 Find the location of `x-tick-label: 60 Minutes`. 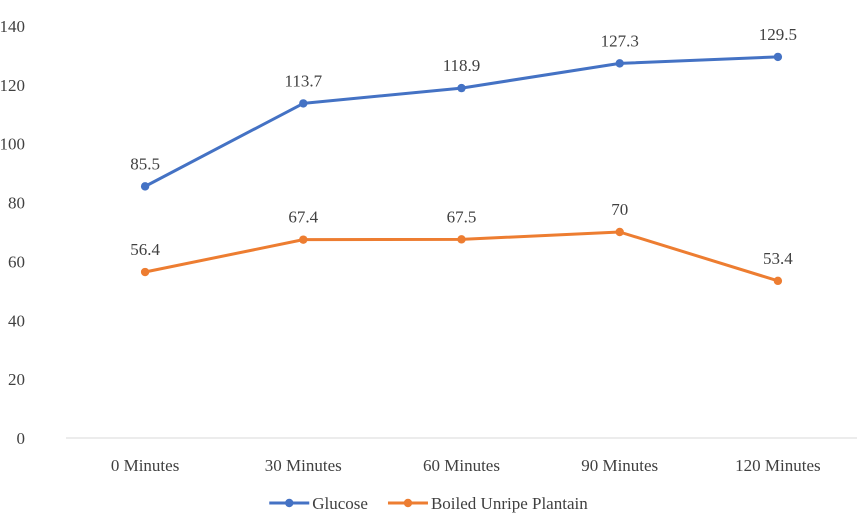

x-tick-label: 60 Minutes is located at coordinates (461, 465).